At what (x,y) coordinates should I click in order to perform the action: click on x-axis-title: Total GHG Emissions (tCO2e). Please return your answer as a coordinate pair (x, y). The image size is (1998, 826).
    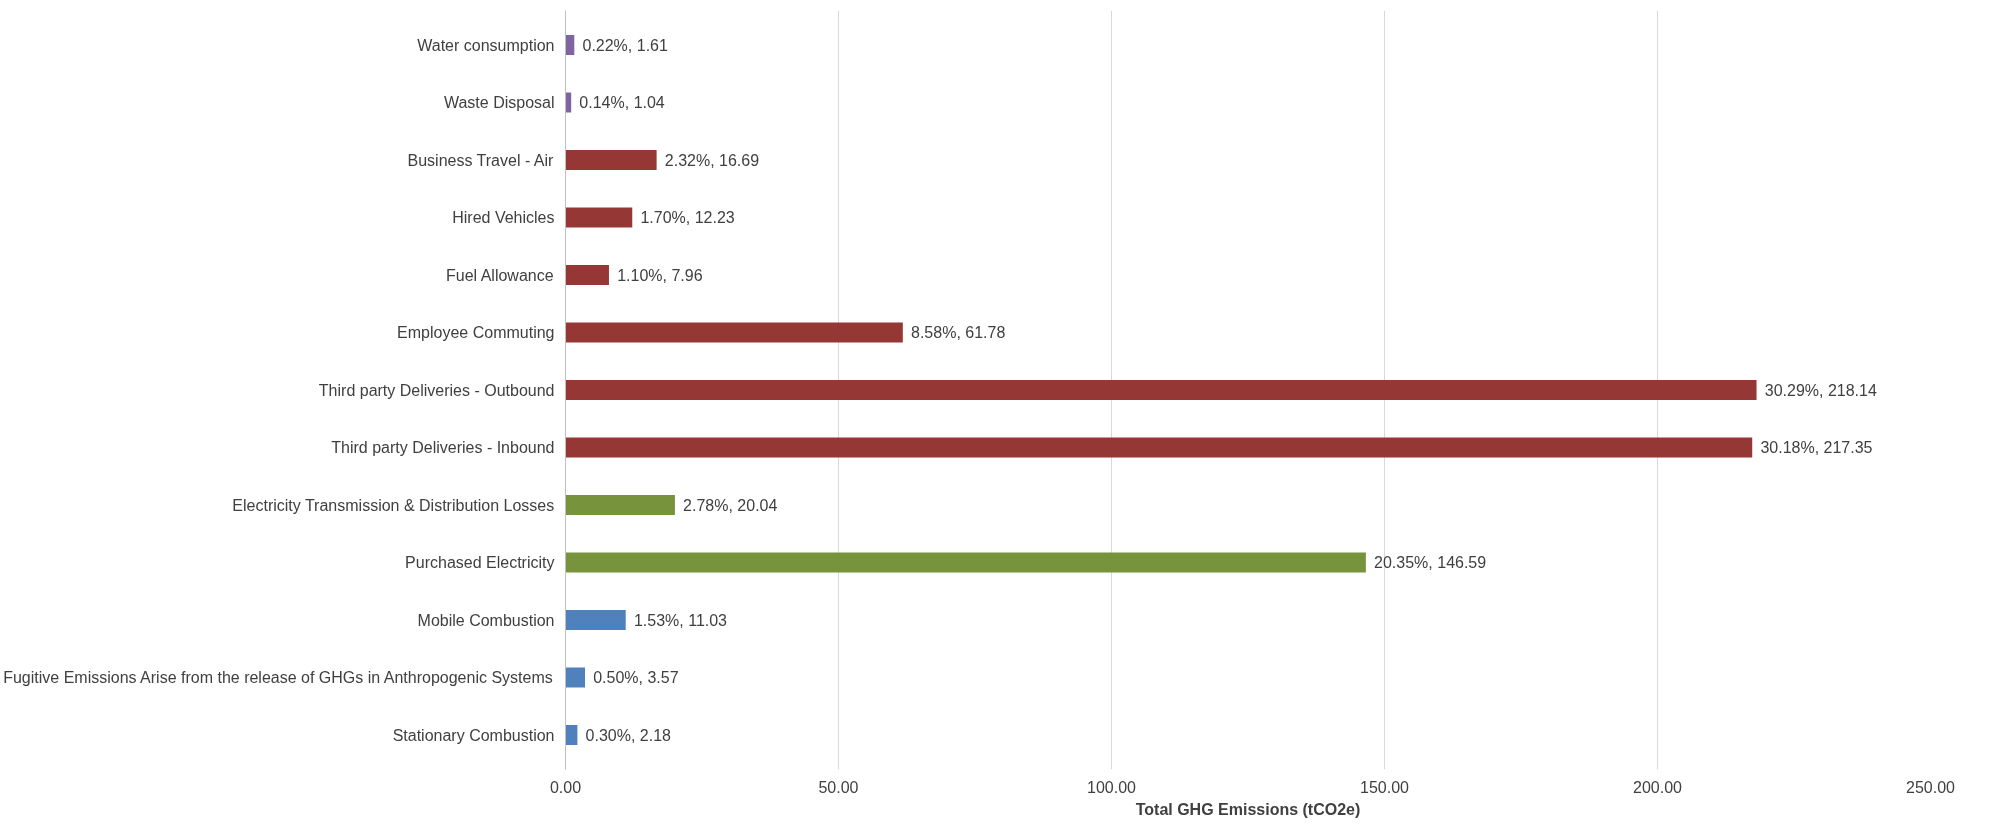
    Looking at the image, I should click on (1248, 809).